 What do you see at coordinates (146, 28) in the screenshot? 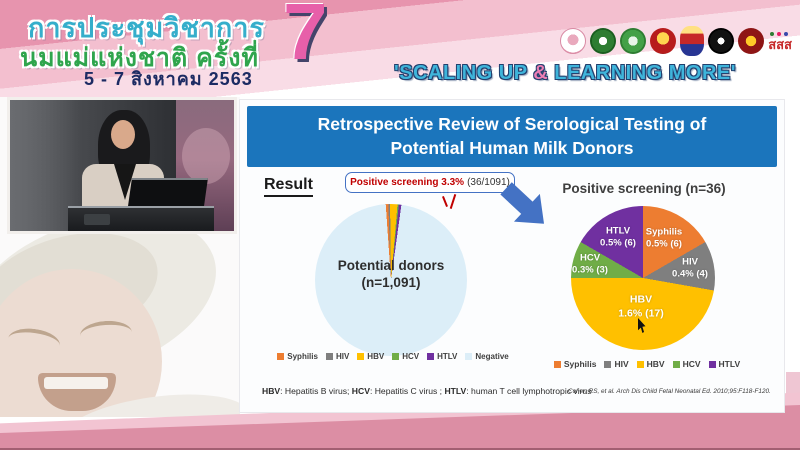
I see `event-title-line1: การประชุมวิชาการ` at bounding box center [146, 28].